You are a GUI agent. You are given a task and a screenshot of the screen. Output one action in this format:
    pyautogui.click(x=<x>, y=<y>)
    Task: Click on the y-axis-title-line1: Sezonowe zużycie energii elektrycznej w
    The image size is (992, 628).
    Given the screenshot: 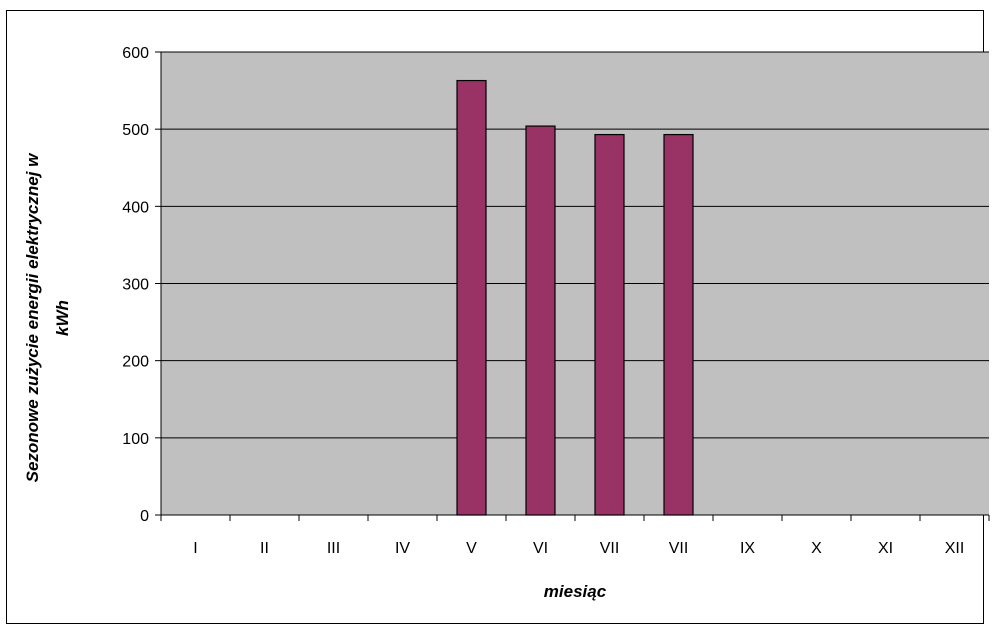 What is the action you would take?
    pyautogui.click(x=32, y=317)
    